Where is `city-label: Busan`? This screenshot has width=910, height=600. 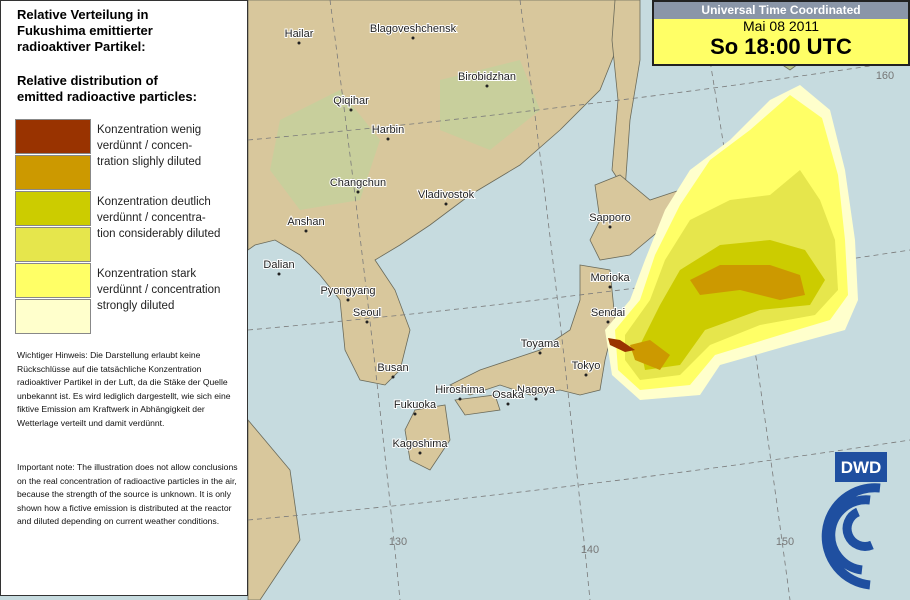
city-label: Busan is located at coordinates (392, 368).